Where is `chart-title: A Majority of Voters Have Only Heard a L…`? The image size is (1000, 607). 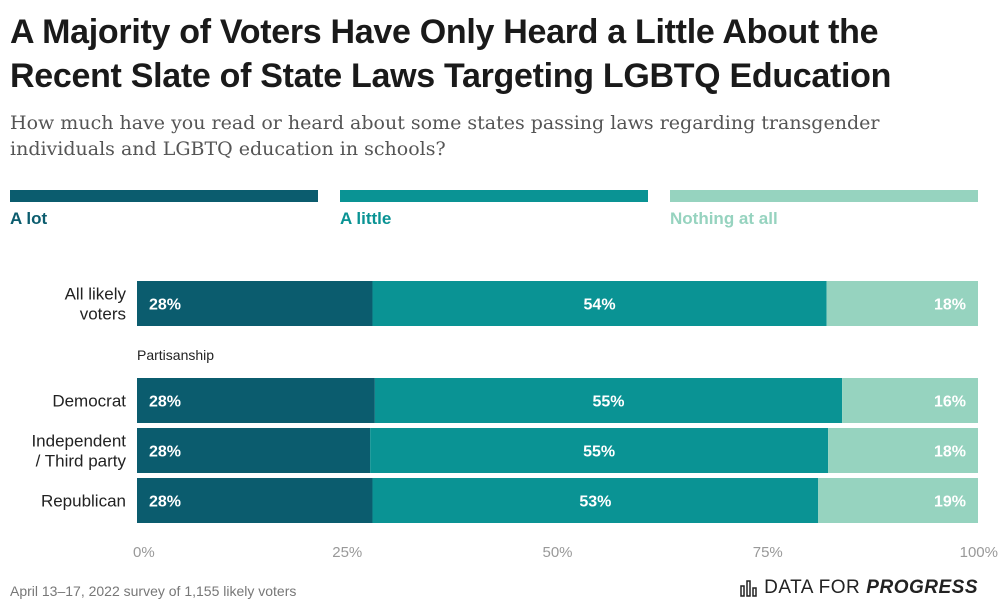
chart-title: A Majority of Voters Have Only Heard a L… is located at coordinates (451, 54).